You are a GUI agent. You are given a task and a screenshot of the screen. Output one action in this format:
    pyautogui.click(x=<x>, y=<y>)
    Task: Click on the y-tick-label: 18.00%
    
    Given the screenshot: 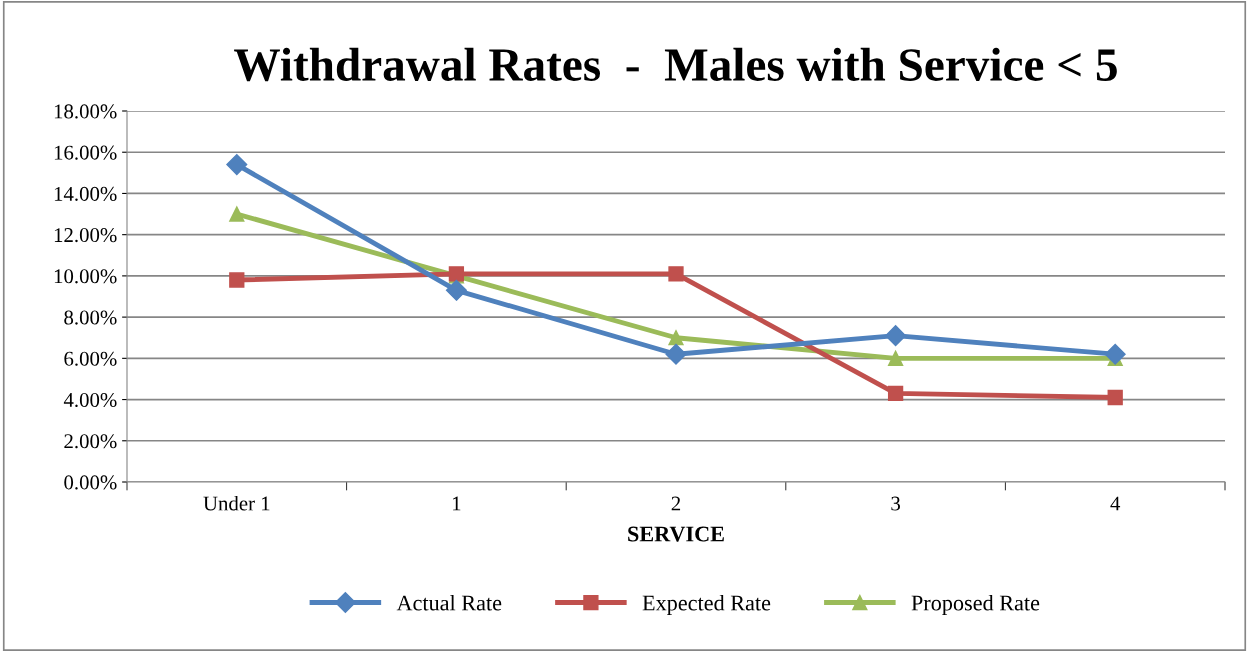 What is the action you would take?
    pyautogui.click(x=85, y=111)
    